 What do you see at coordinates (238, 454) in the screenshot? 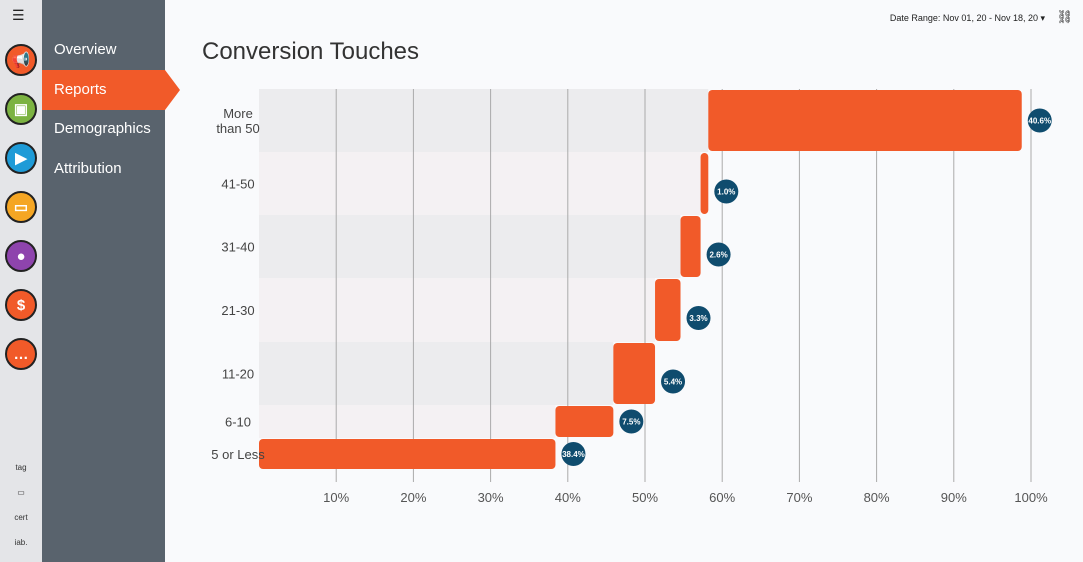
I see `category-label: 5 or Less` at bounding box center [238, 454].